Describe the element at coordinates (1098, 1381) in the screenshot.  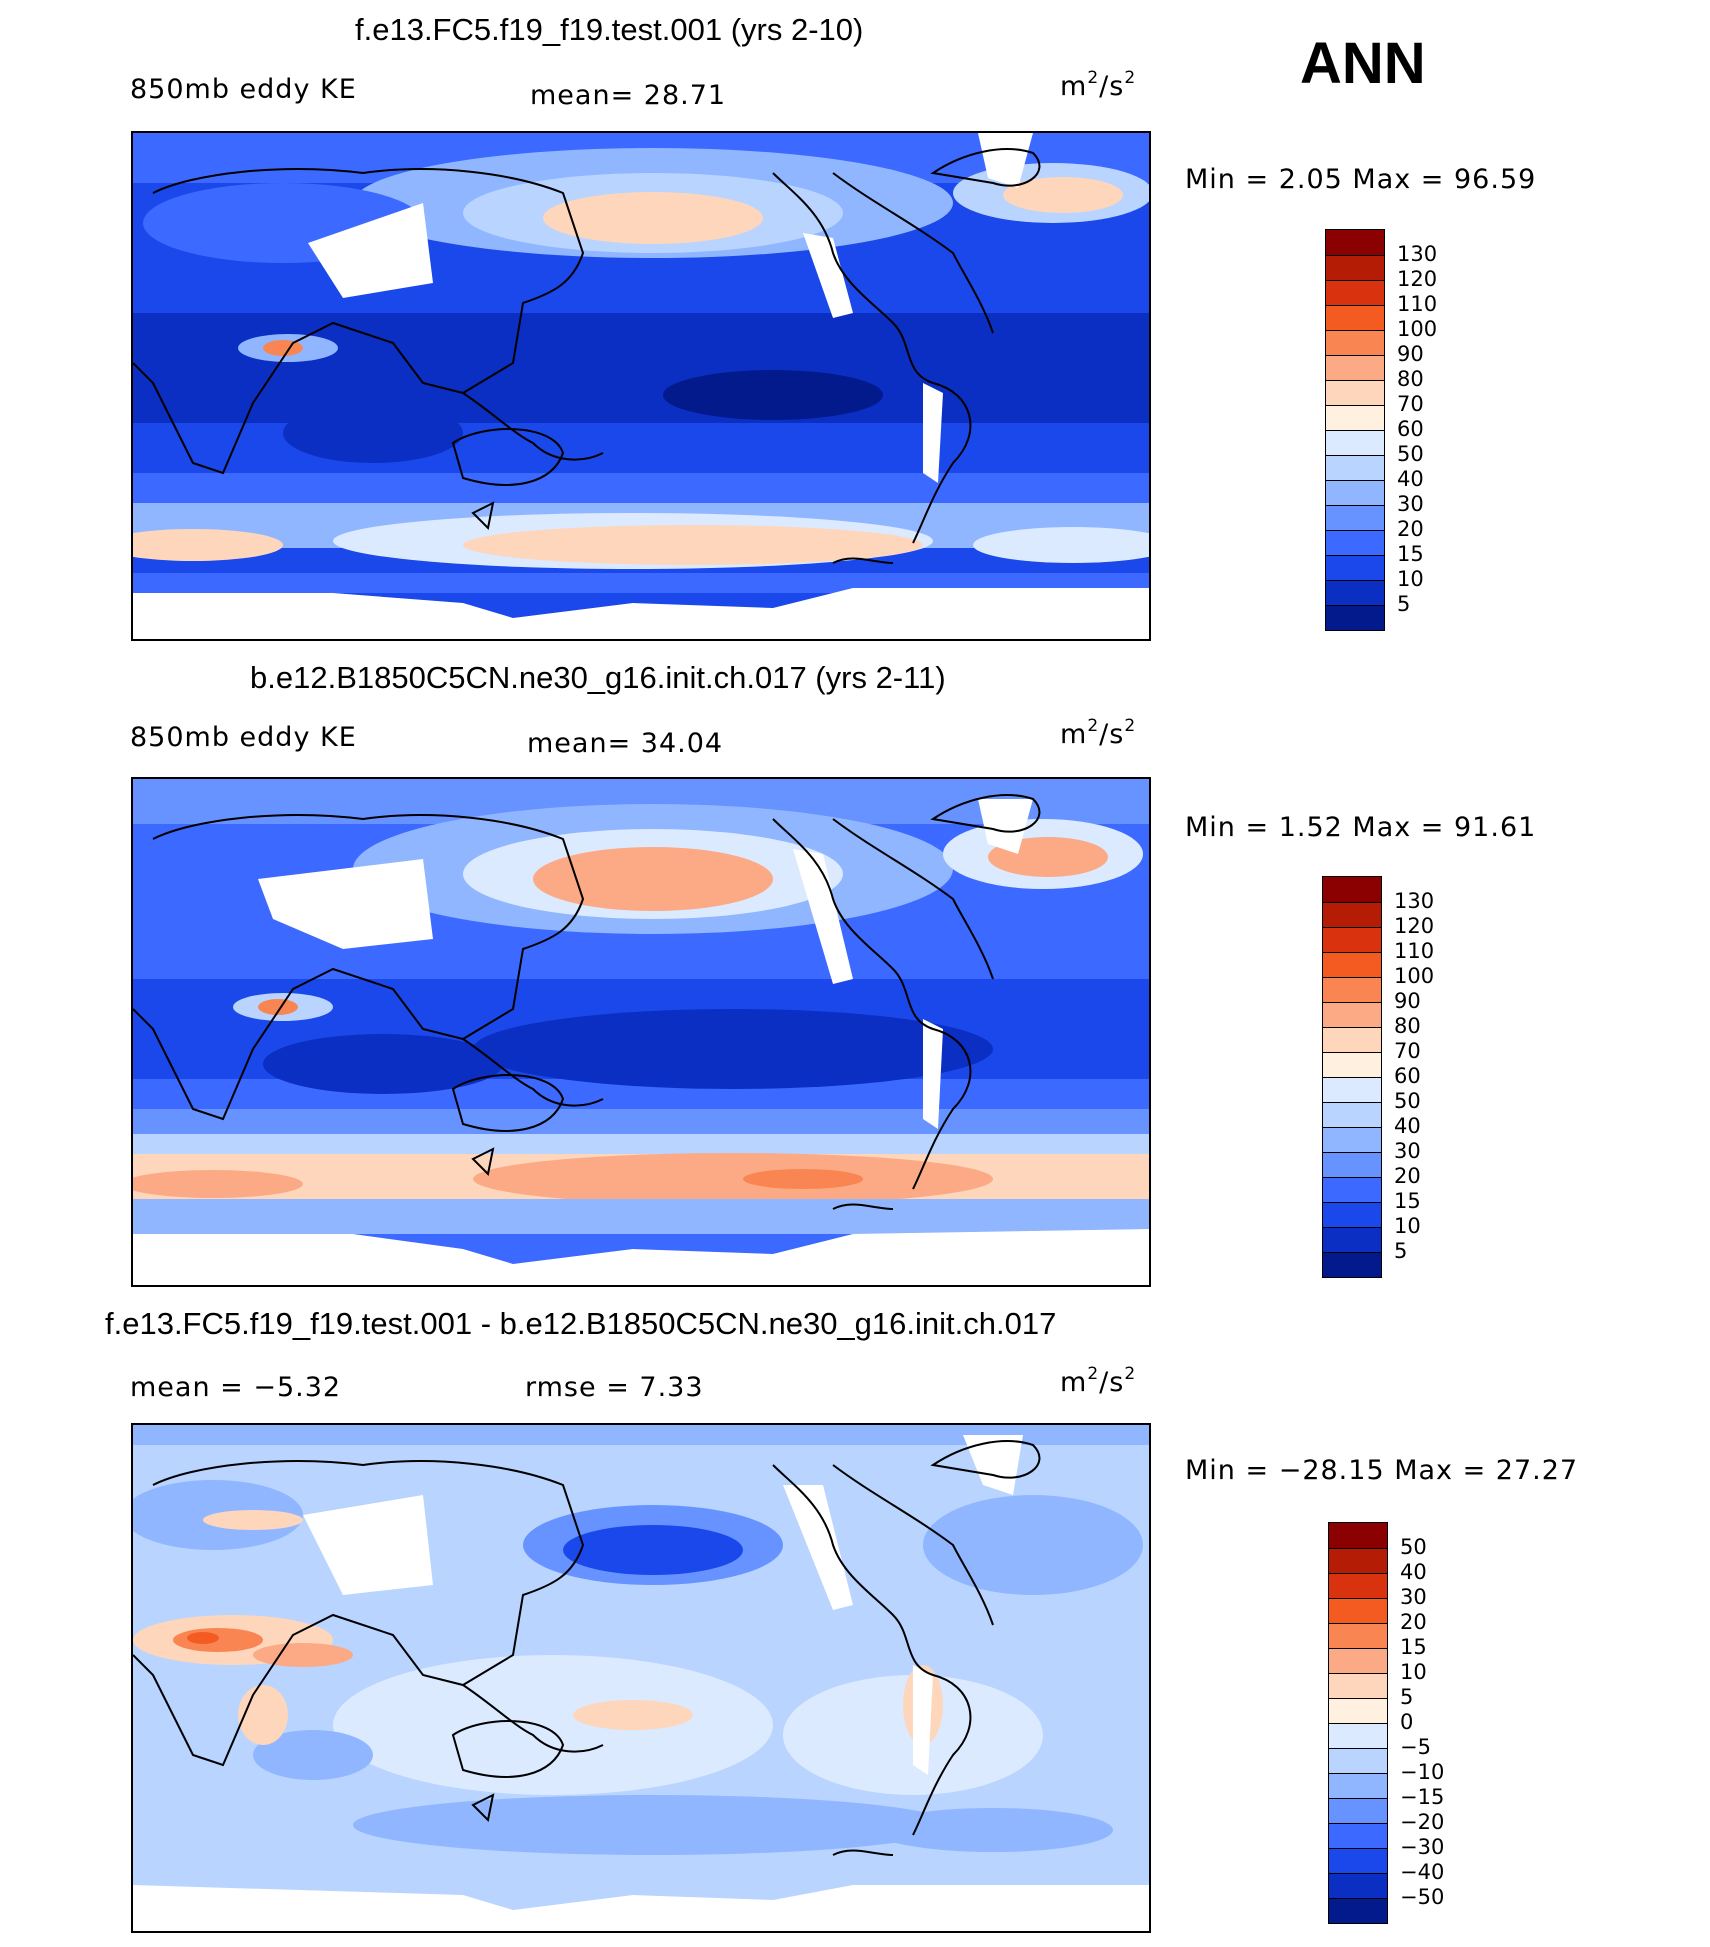
I see `panel-3-units-label: m2/s2` at that location.